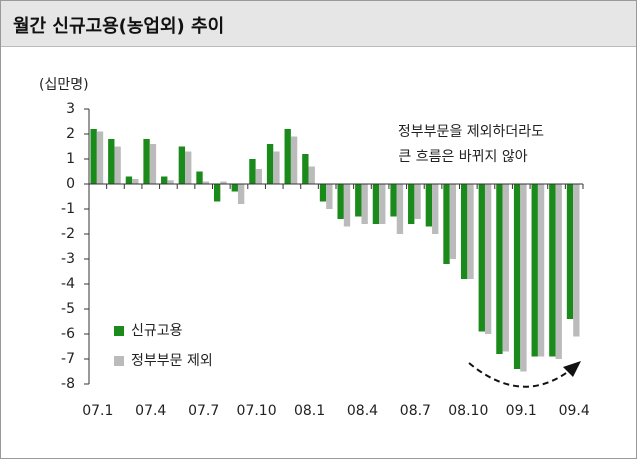 Image resolution: width=637 pixels, height=459 pixels. What do you see at coordinates (68, 334) in the screenshot?
I see `y-tick-label: -6` at bounding box center [68, 334].